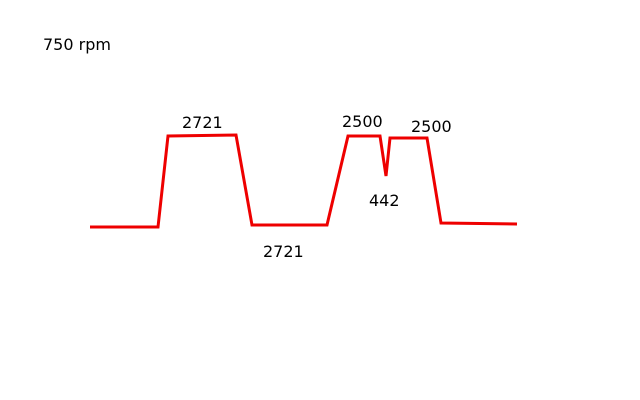  I want to click on label-peak-3: 2500, so click(431, 126).